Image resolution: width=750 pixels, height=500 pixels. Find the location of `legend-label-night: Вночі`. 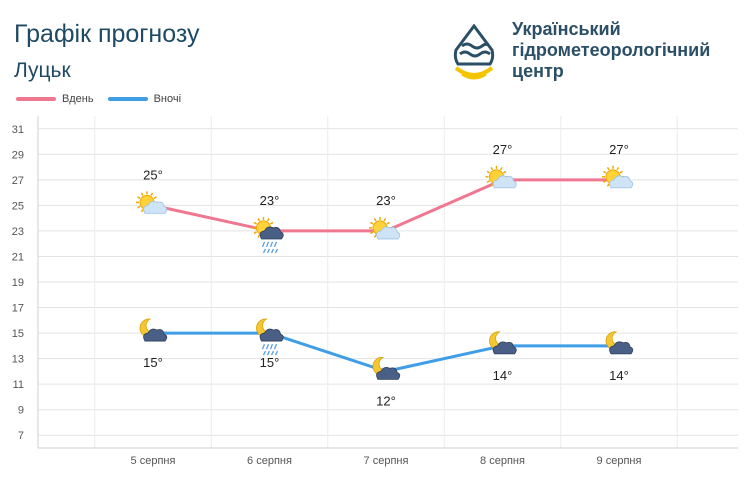

legend-label-night: Вночі is located at coordinates (167, 99).